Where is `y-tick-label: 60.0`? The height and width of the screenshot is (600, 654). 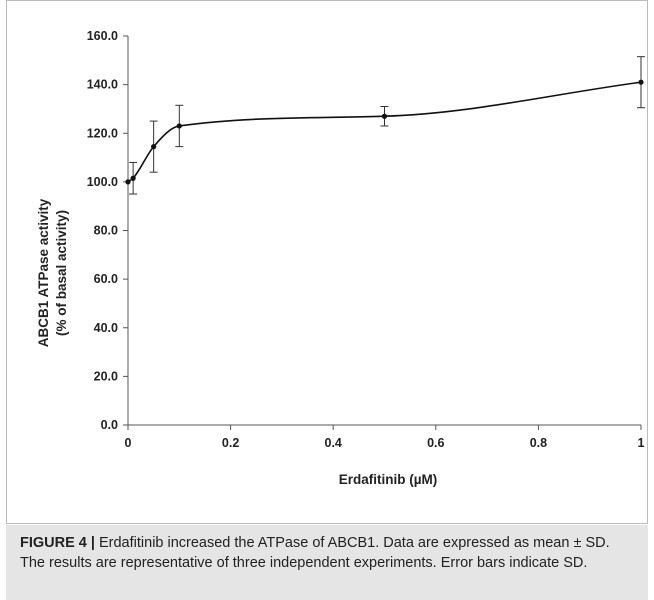 y-tick-label: 60.0 is located at coordinates (106, 279).